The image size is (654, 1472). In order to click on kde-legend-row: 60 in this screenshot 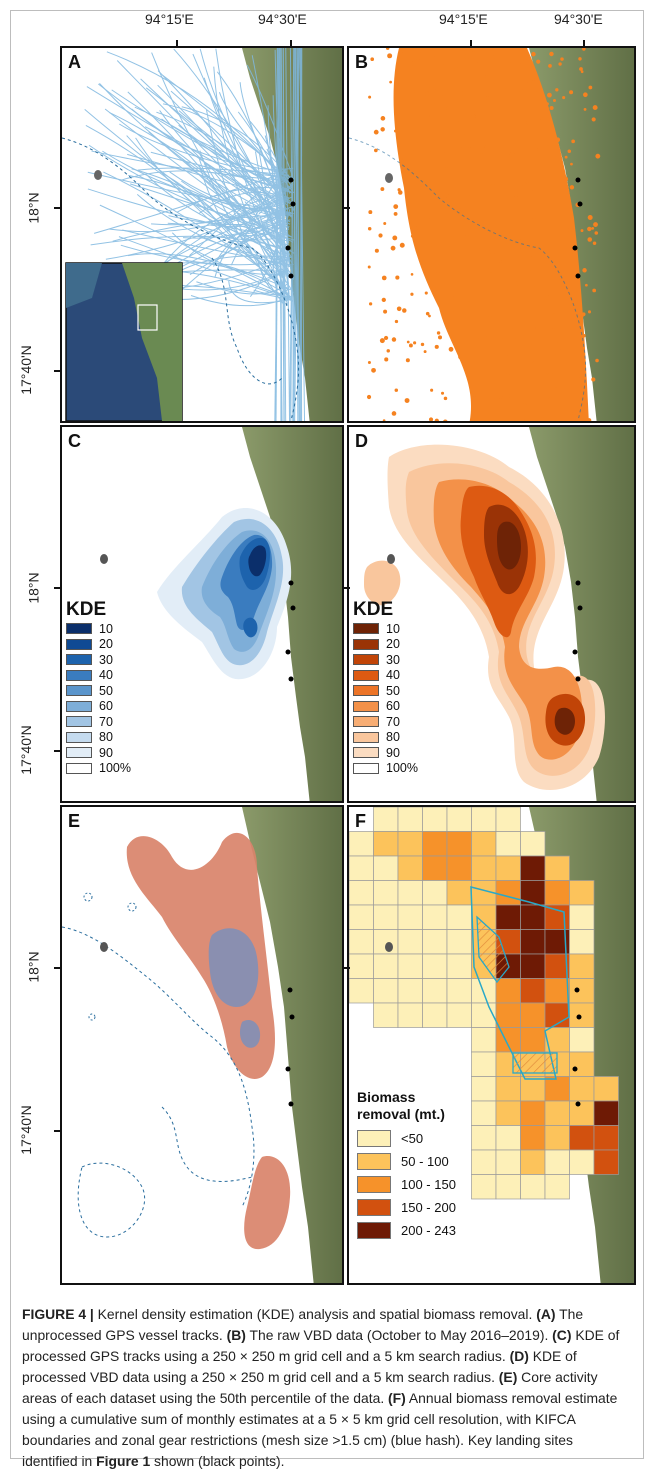, I will do `click(385, 707)`.